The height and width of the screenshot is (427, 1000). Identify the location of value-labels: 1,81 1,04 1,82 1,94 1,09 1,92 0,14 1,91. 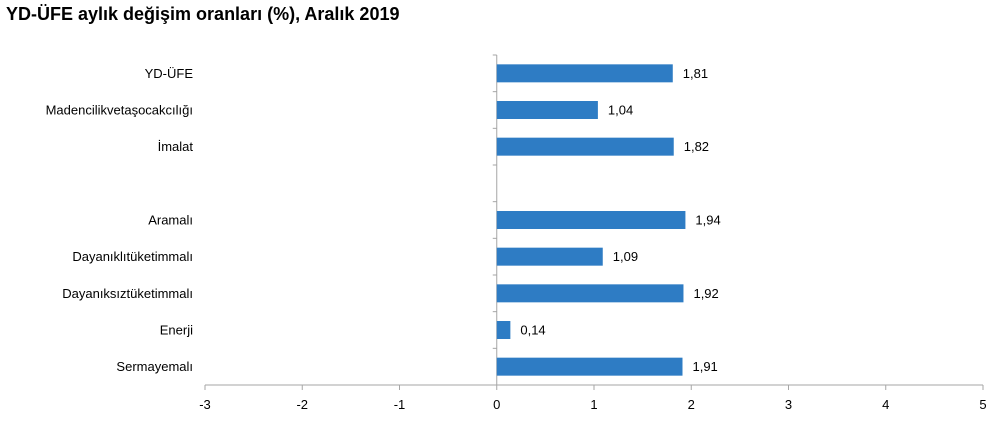
(620, 220).